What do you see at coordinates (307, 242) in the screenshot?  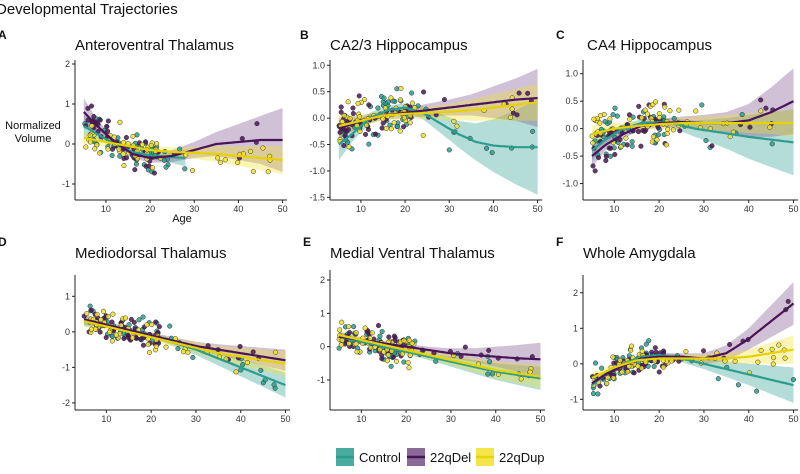 I see `panel-letter: E` at bounding box center [307, 242].